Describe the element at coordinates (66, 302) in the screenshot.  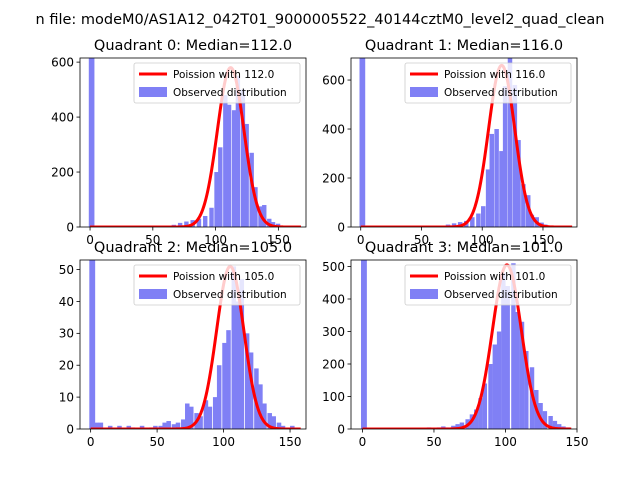
I see `y-tick-label: 40` at that location.